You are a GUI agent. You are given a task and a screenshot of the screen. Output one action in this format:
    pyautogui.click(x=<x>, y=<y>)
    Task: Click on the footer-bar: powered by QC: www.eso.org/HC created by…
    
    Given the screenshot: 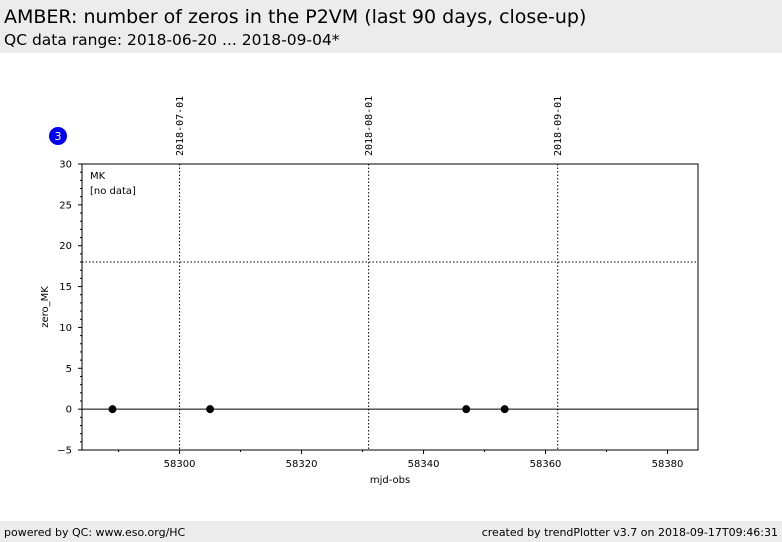 What is the action you would take?
    pyautogui.click(x=391, y=531)
    